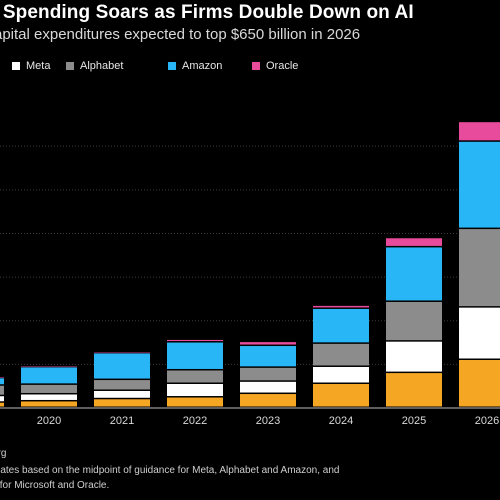 The image size is (500, 500). I want to click on legend-item-amazon: Amazon, so click(195, 66).